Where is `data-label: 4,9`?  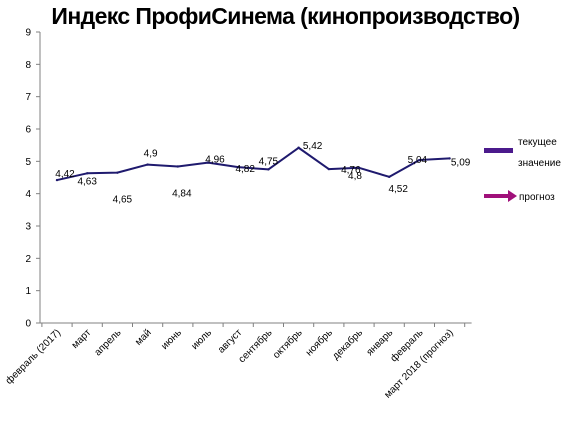 data-label: 4,9 is located at coordinates (151, 154).